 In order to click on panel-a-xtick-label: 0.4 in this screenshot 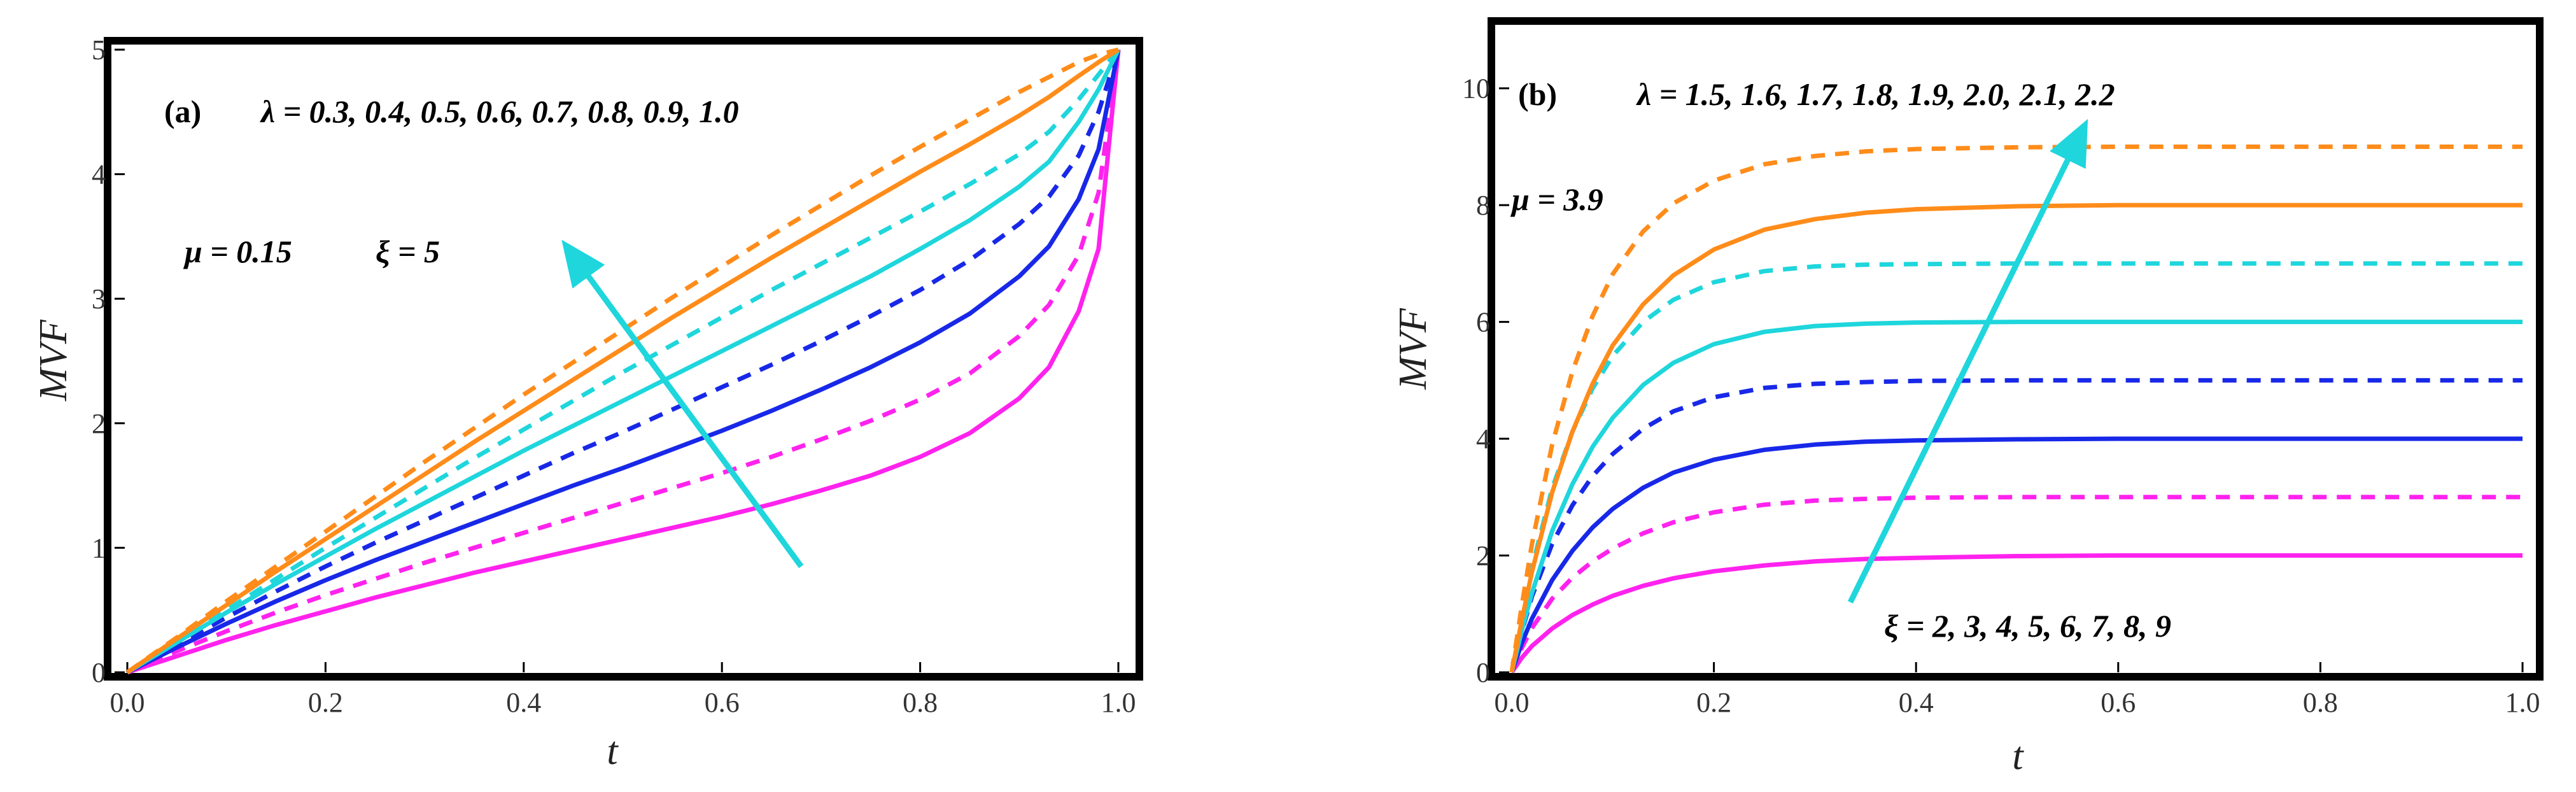, I will do `click(524, 702)`.